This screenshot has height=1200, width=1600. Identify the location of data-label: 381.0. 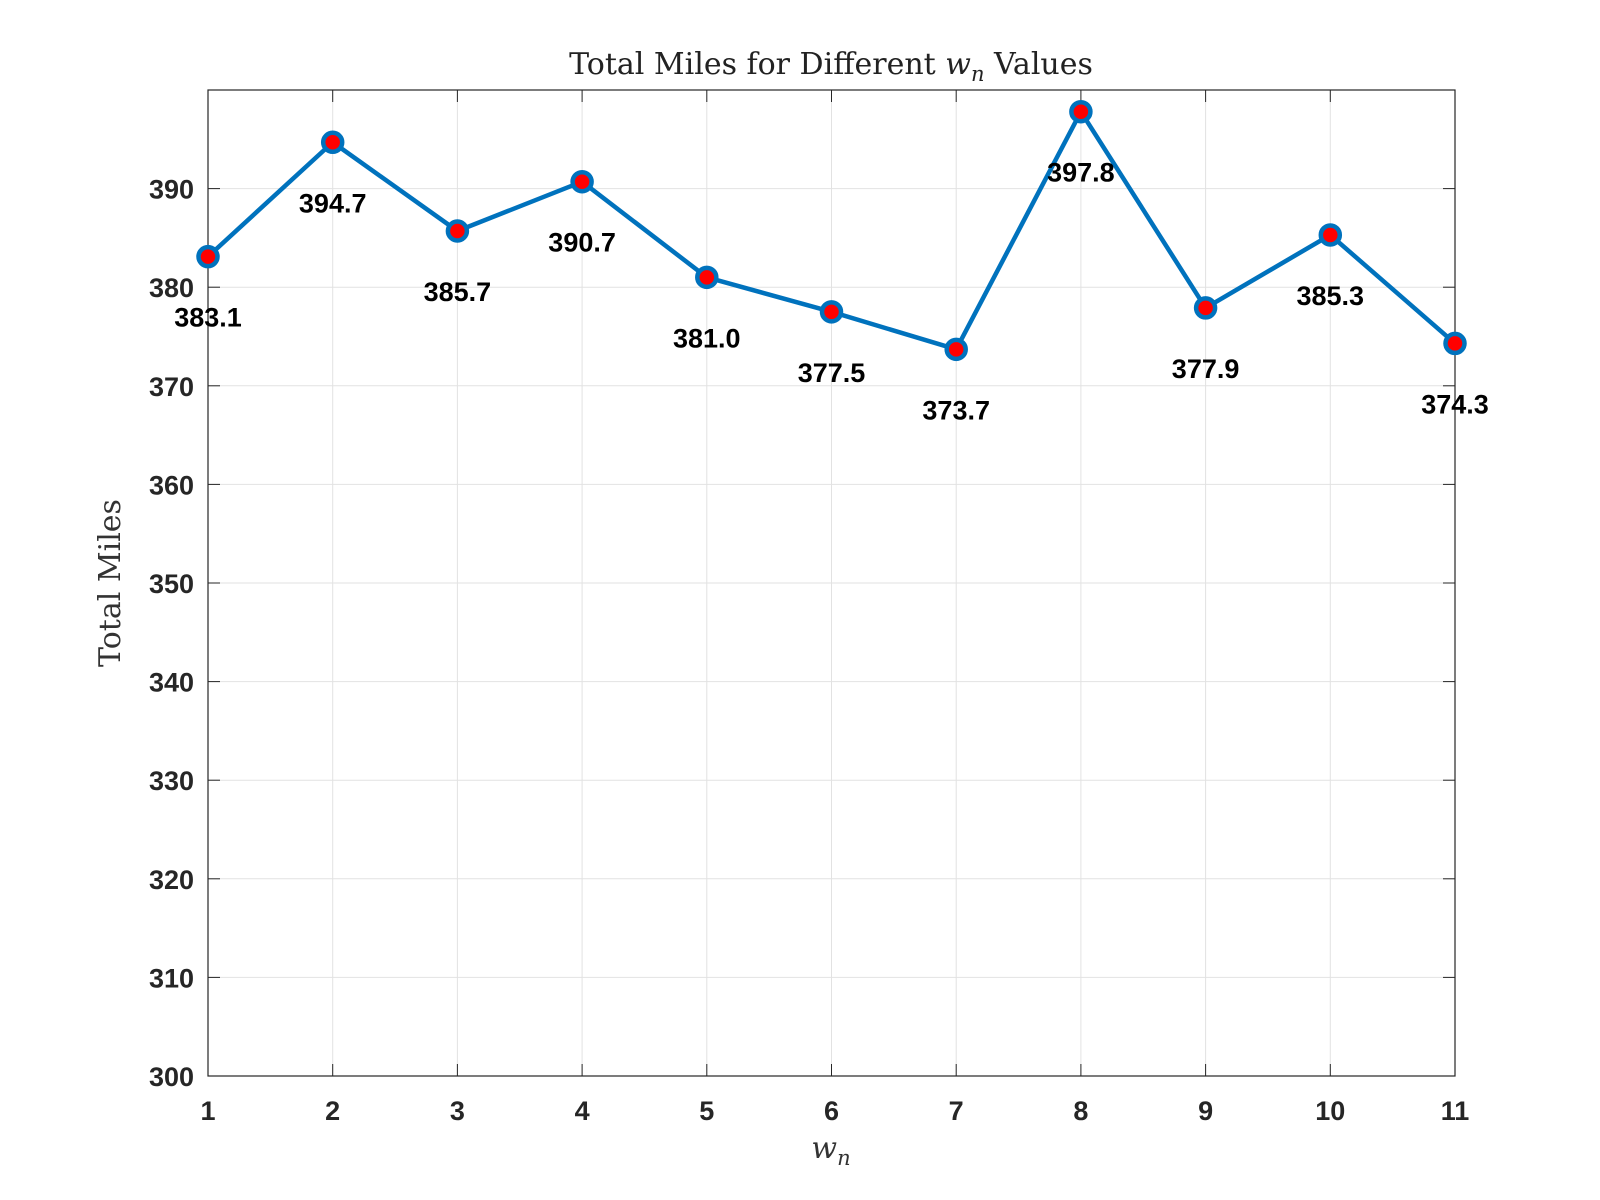
(707, 338).